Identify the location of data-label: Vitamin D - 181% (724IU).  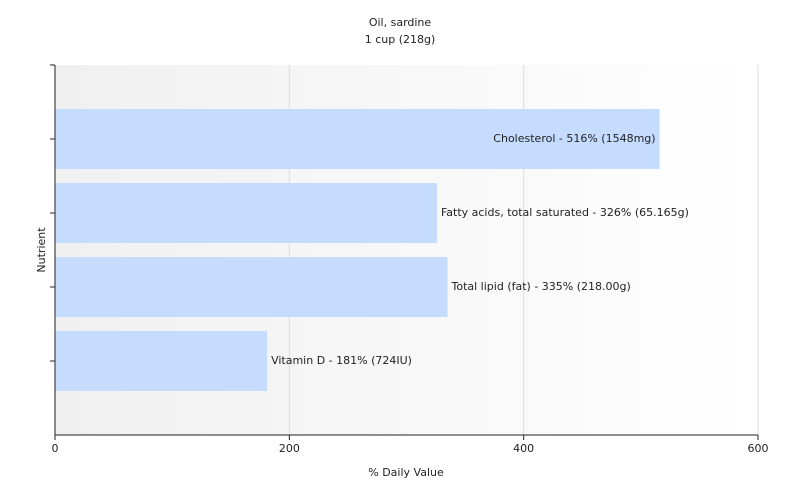
(341, 360).